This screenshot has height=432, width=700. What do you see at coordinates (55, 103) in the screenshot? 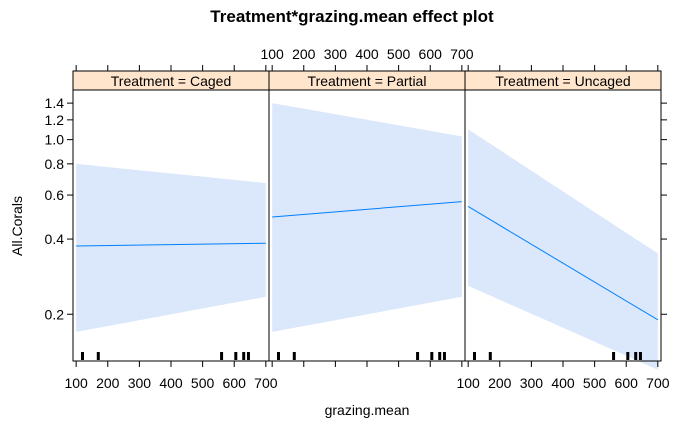
I see `y-tick-label: 1.4` at bounding box center [55, 103].